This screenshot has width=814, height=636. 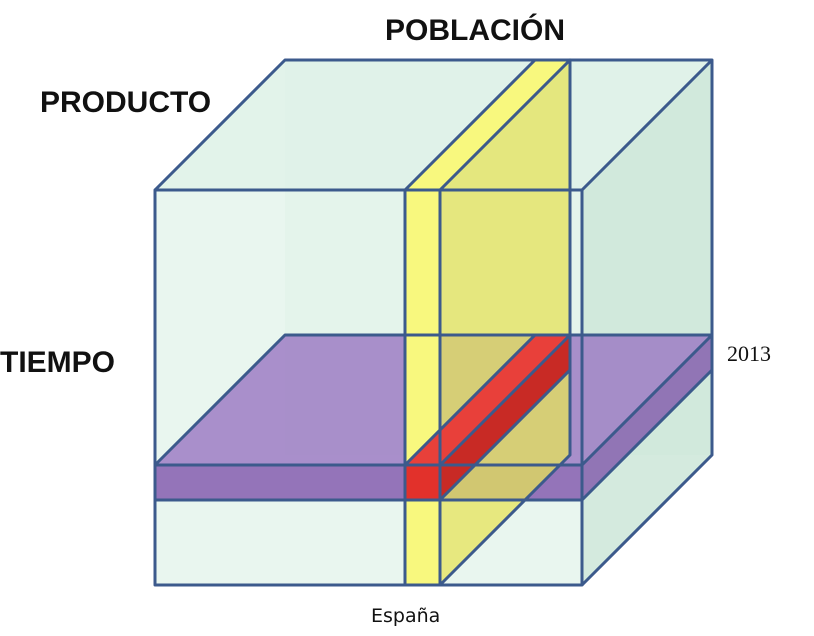 What do you see at coordinates (749, 353) in the screenshot?
I see `member-label-year: 2013` at bounding box center [749, 353].